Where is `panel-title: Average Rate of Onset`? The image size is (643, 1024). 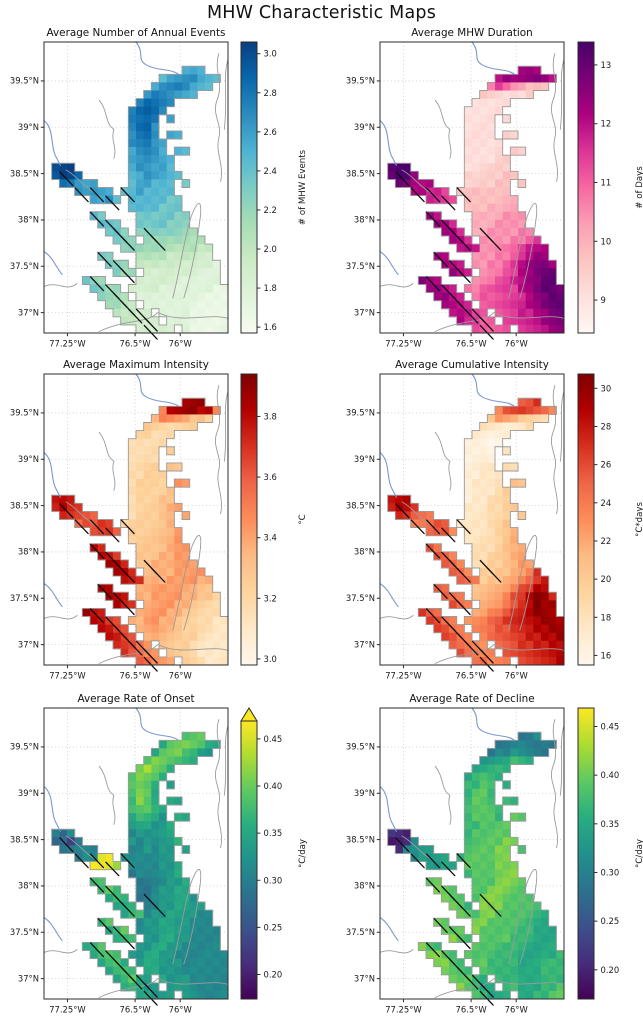 panel-title: Average Rate of Onset is located at coordinates (135, 699).